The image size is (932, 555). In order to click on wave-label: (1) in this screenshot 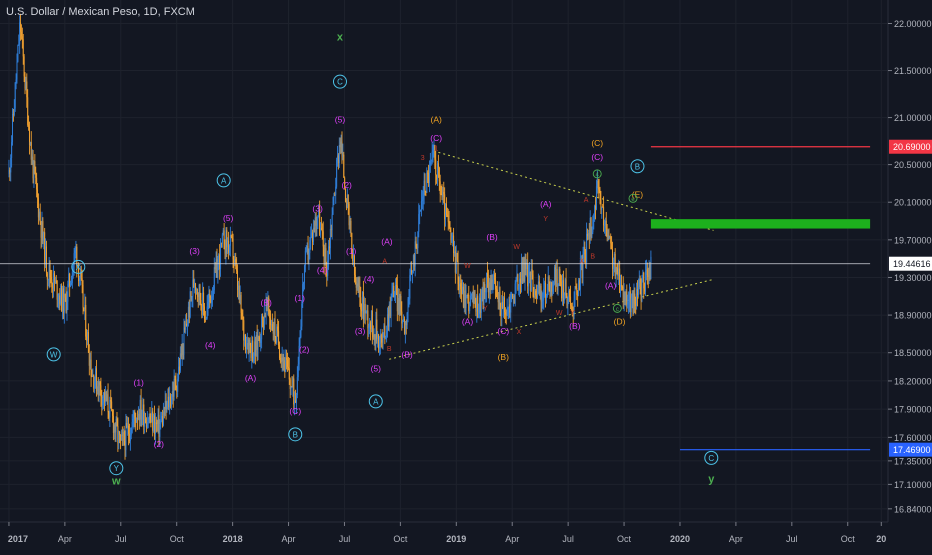, I will do `click(351, 251)`.